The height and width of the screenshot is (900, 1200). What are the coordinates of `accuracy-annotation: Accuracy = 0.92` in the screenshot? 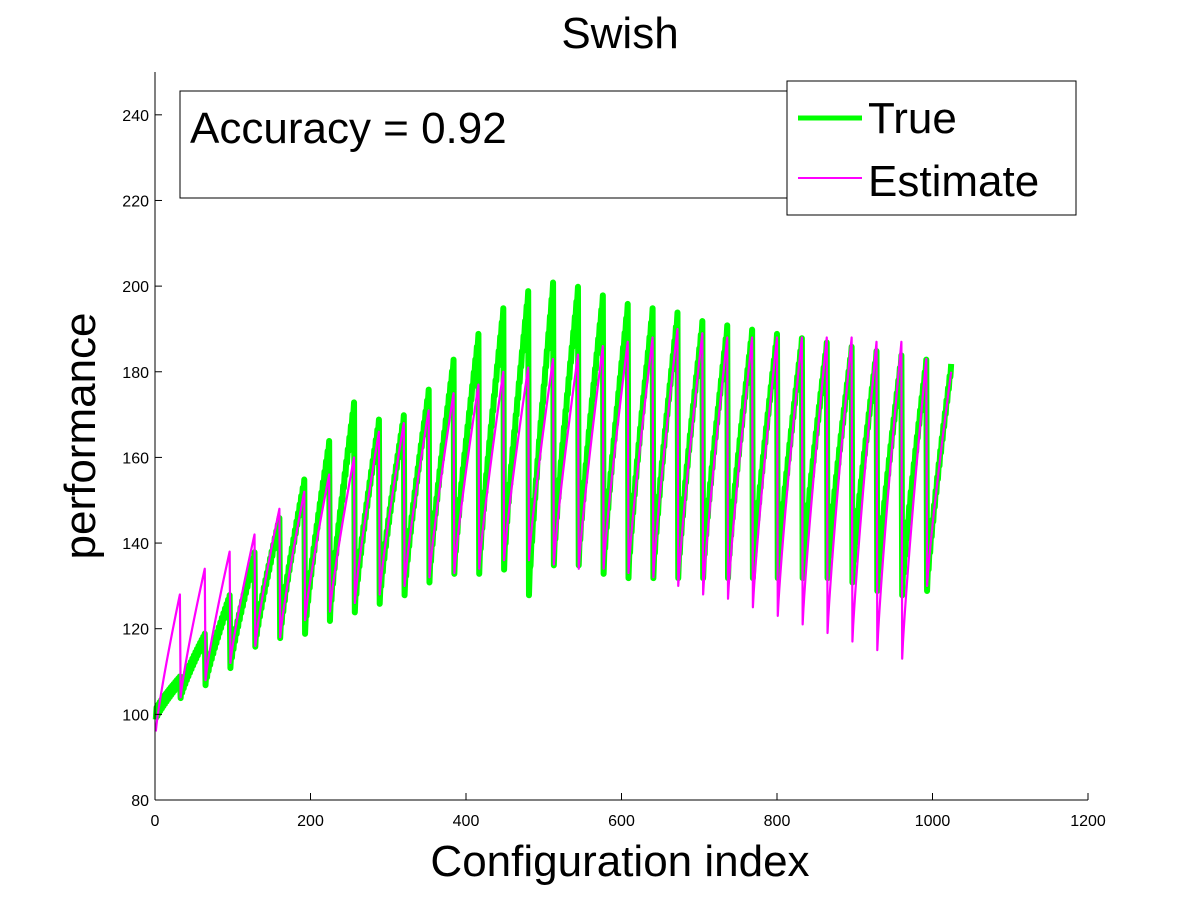 It's located at (486, 144).